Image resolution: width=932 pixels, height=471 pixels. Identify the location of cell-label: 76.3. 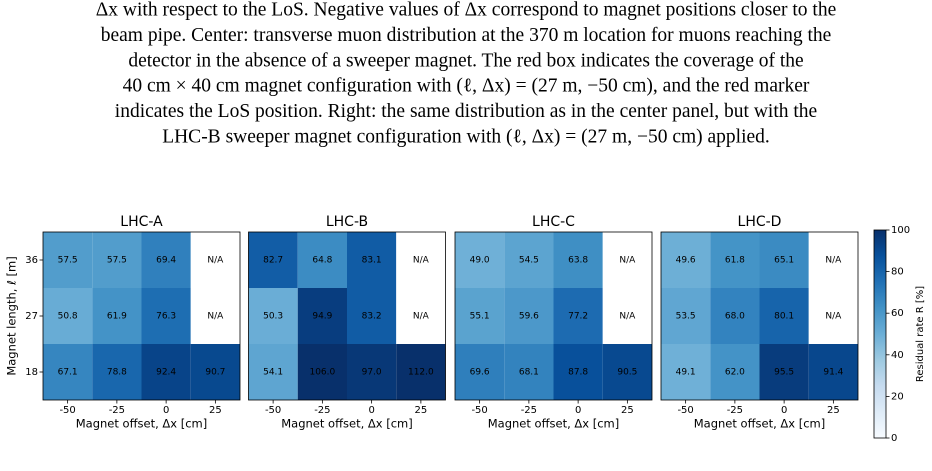
(166, 317).